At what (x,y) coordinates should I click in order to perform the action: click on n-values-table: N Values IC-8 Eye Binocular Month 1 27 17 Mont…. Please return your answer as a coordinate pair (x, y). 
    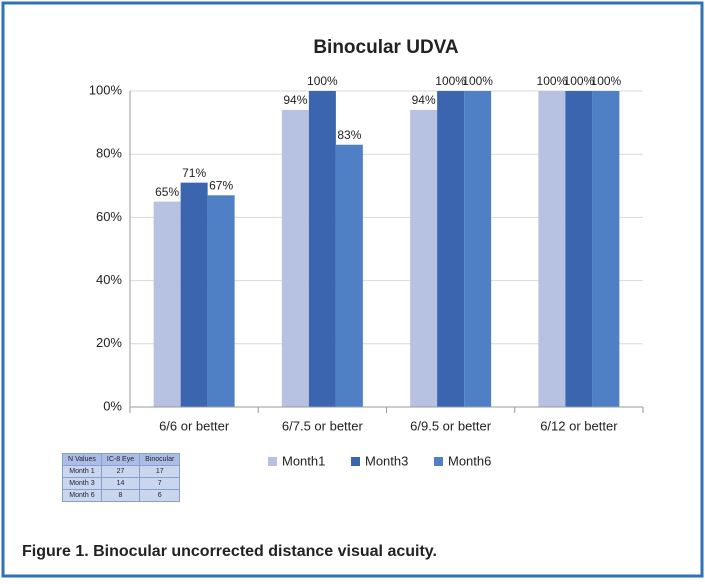
    Looking at the image, I should click on (121, 477).